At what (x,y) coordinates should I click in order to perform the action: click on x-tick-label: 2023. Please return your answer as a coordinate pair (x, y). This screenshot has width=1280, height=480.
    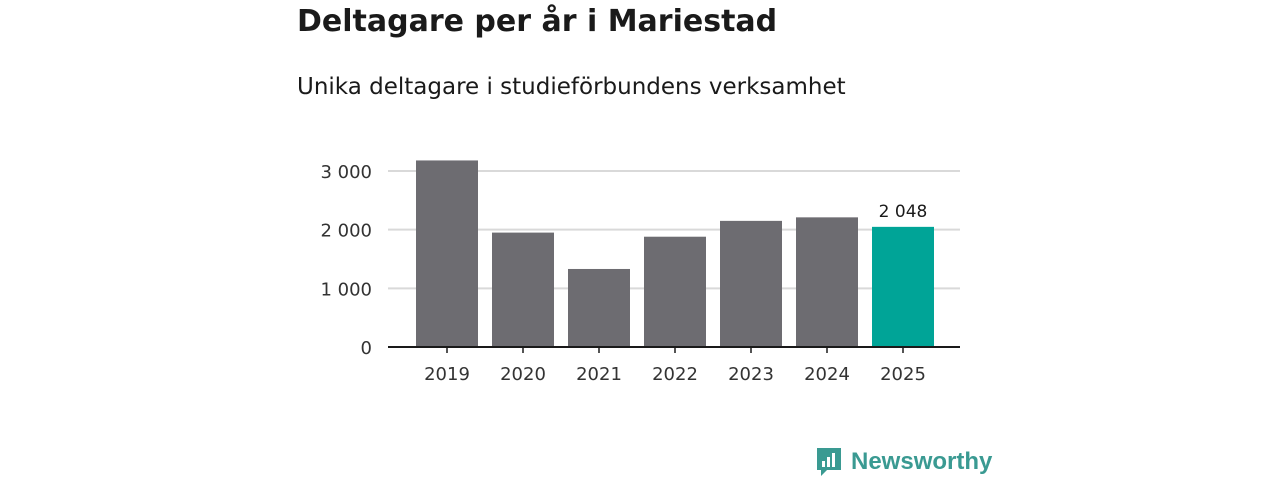
    Looking at the image, I should click on (751, 374).